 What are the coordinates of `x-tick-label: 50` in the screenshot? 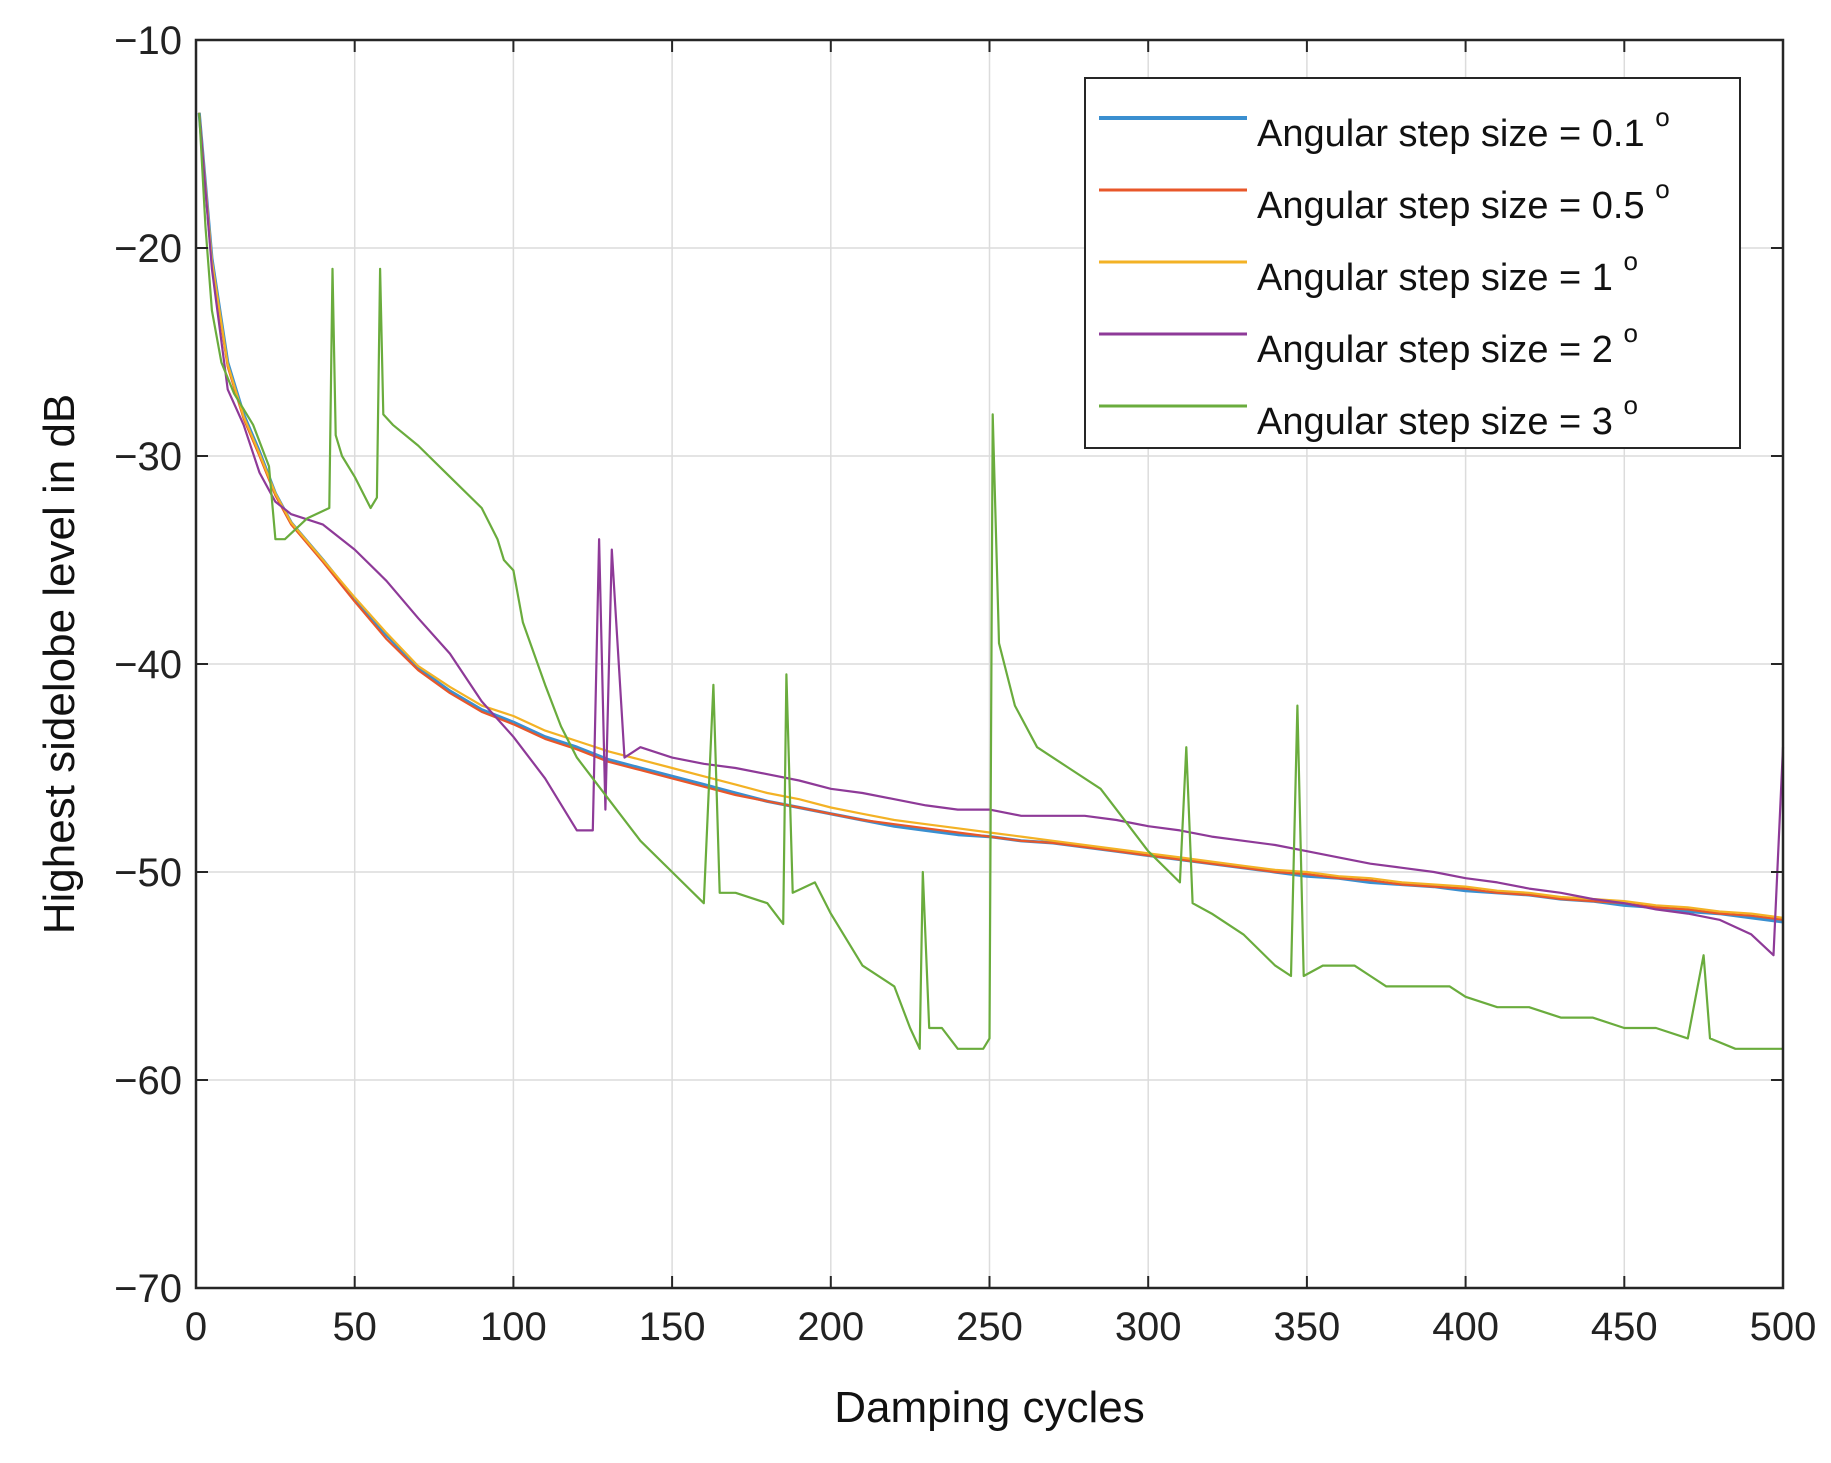 It's located at (354, 1327).